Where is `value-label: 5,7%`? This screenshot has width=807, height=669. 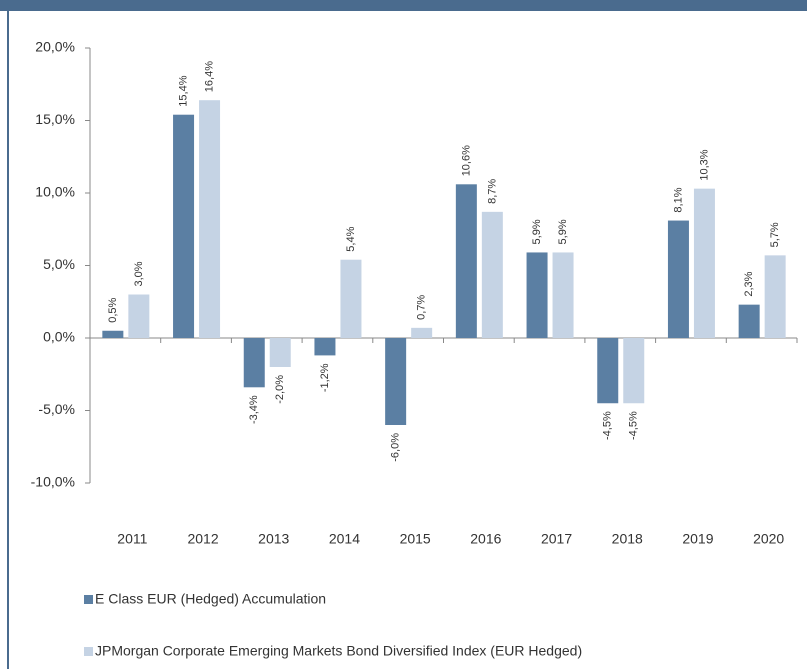
value-label: 5,7% is located at coordinates (775, 234).